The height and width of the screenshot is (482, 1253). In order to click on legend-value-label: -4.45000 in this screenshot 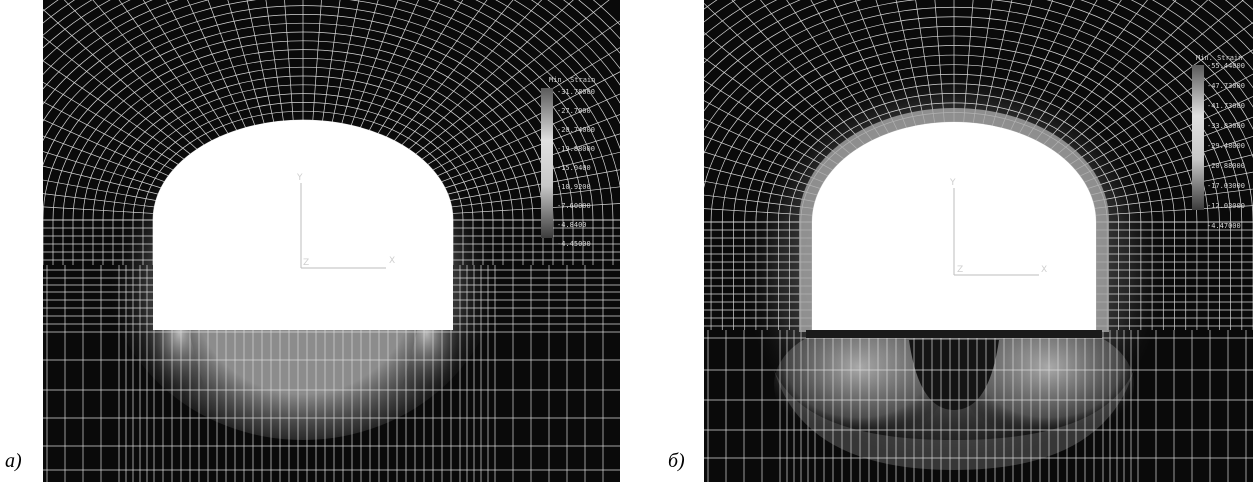, I will do `click(574, 244)`.